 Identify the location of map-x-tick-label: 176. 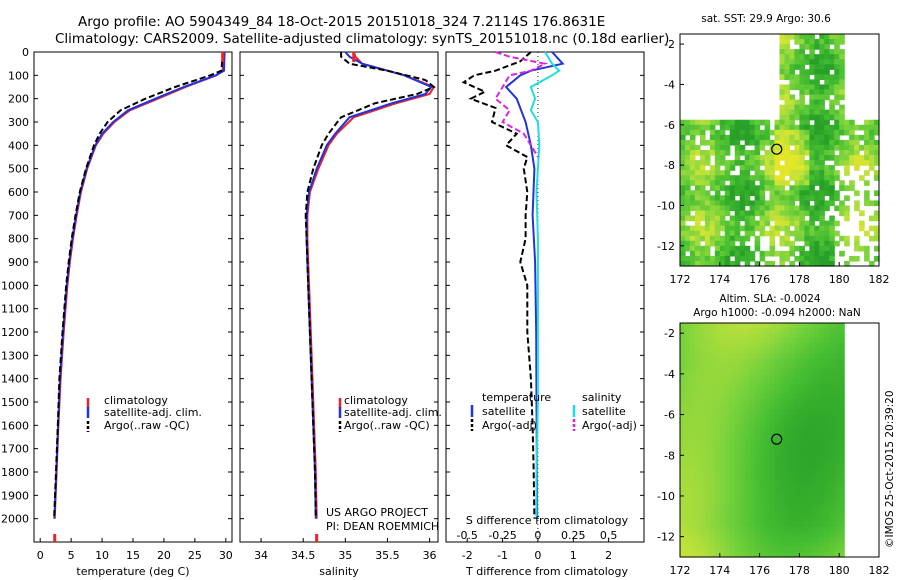
(759, 279).